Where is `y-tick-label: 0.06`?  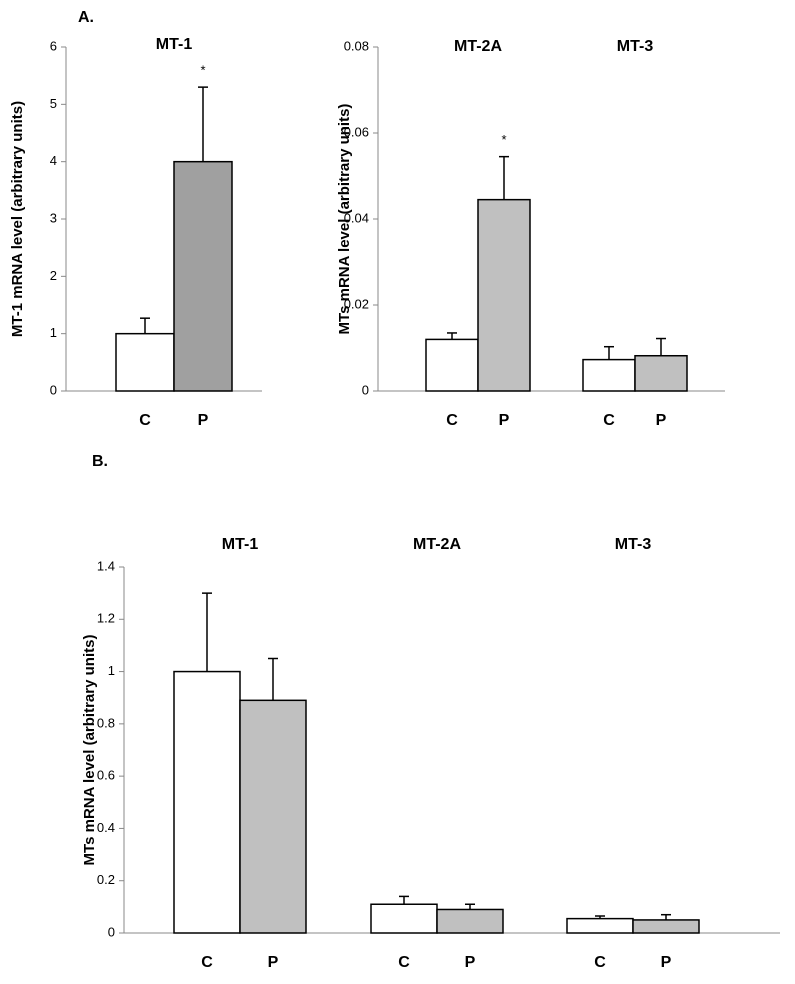
y-tick-label: 0.06 is located at coordinates (356, 131).